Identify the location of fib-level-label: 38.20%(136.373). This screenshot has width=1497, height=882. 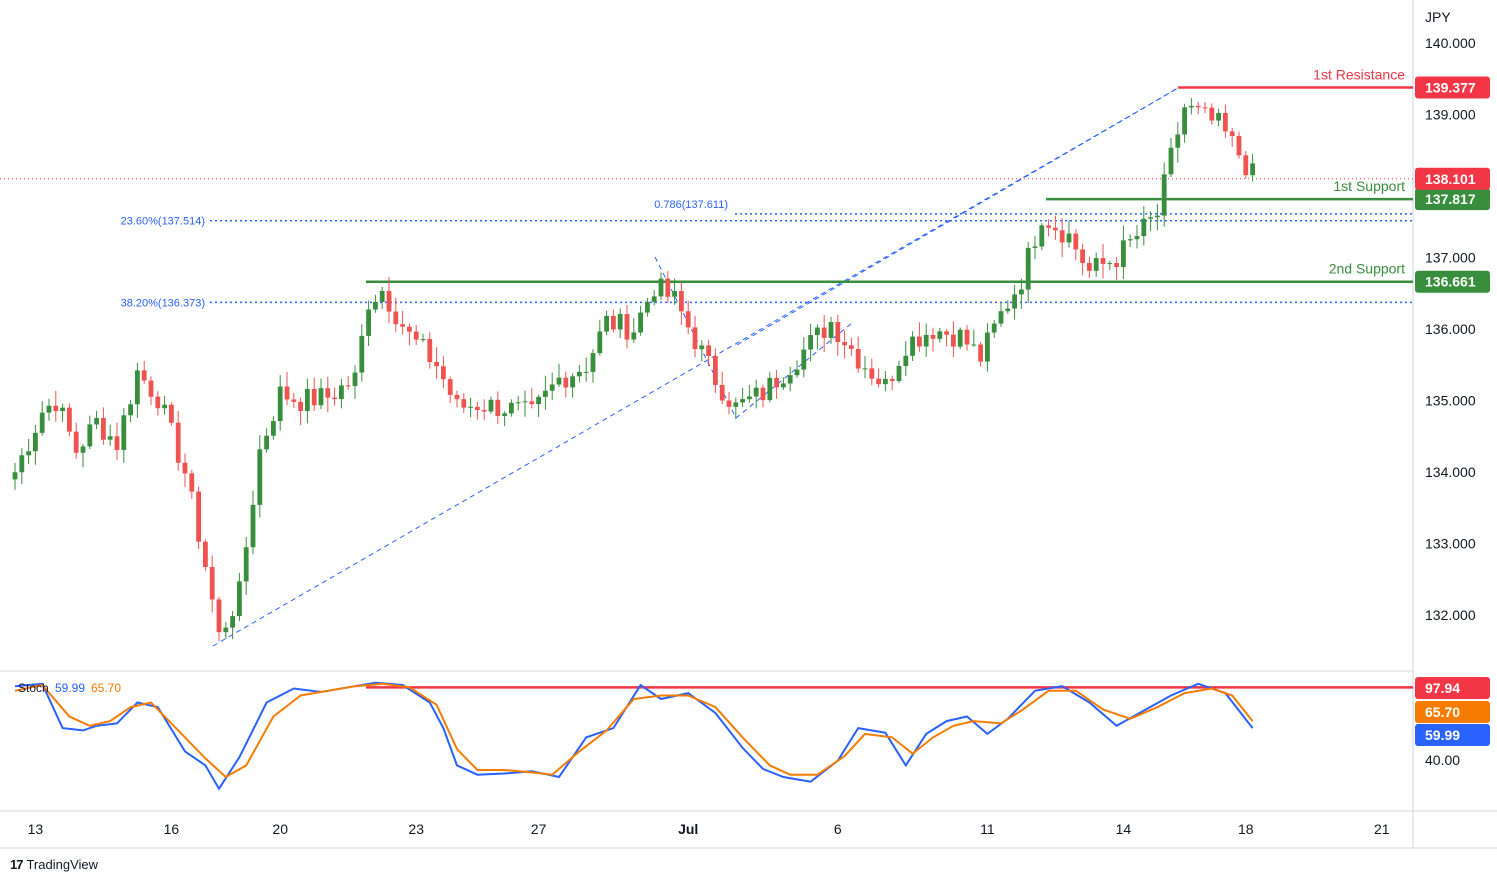
(163, 303).